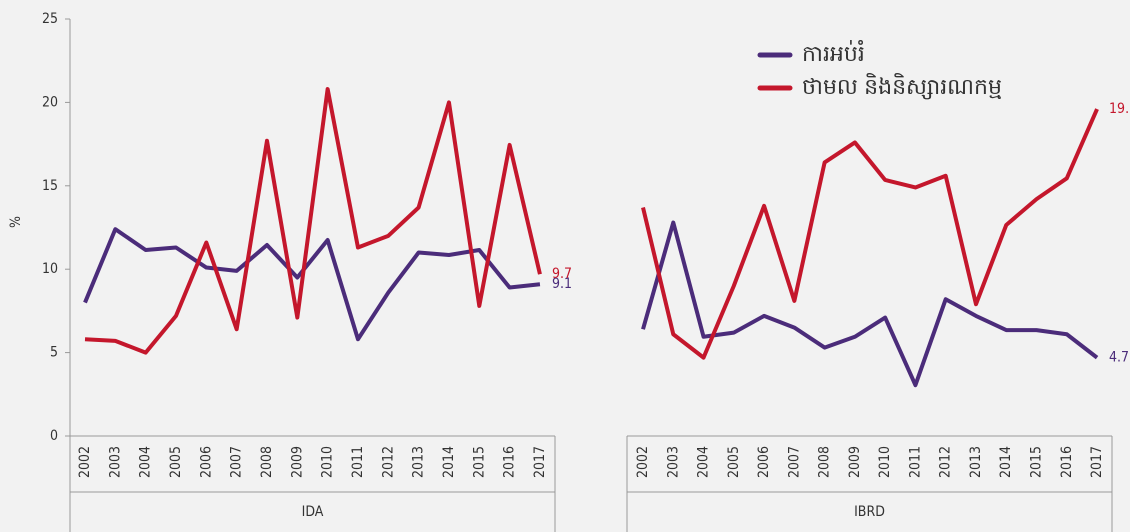  Describe the element at coordinates (1119, 109) in the screenshot. I see `value-label: 19.6` at that location.